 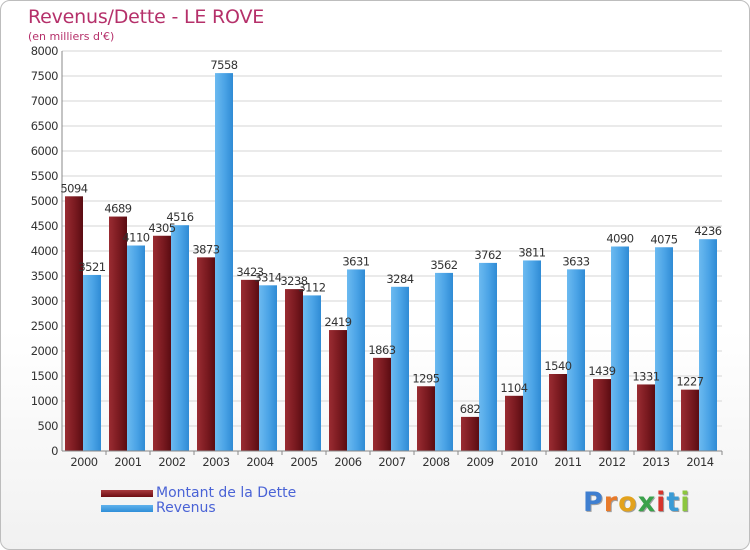 What do you see at coordinates (267, 277) in the screenshot?
I see `data-label-revenus: 3314` at bounding box center [267, 277].